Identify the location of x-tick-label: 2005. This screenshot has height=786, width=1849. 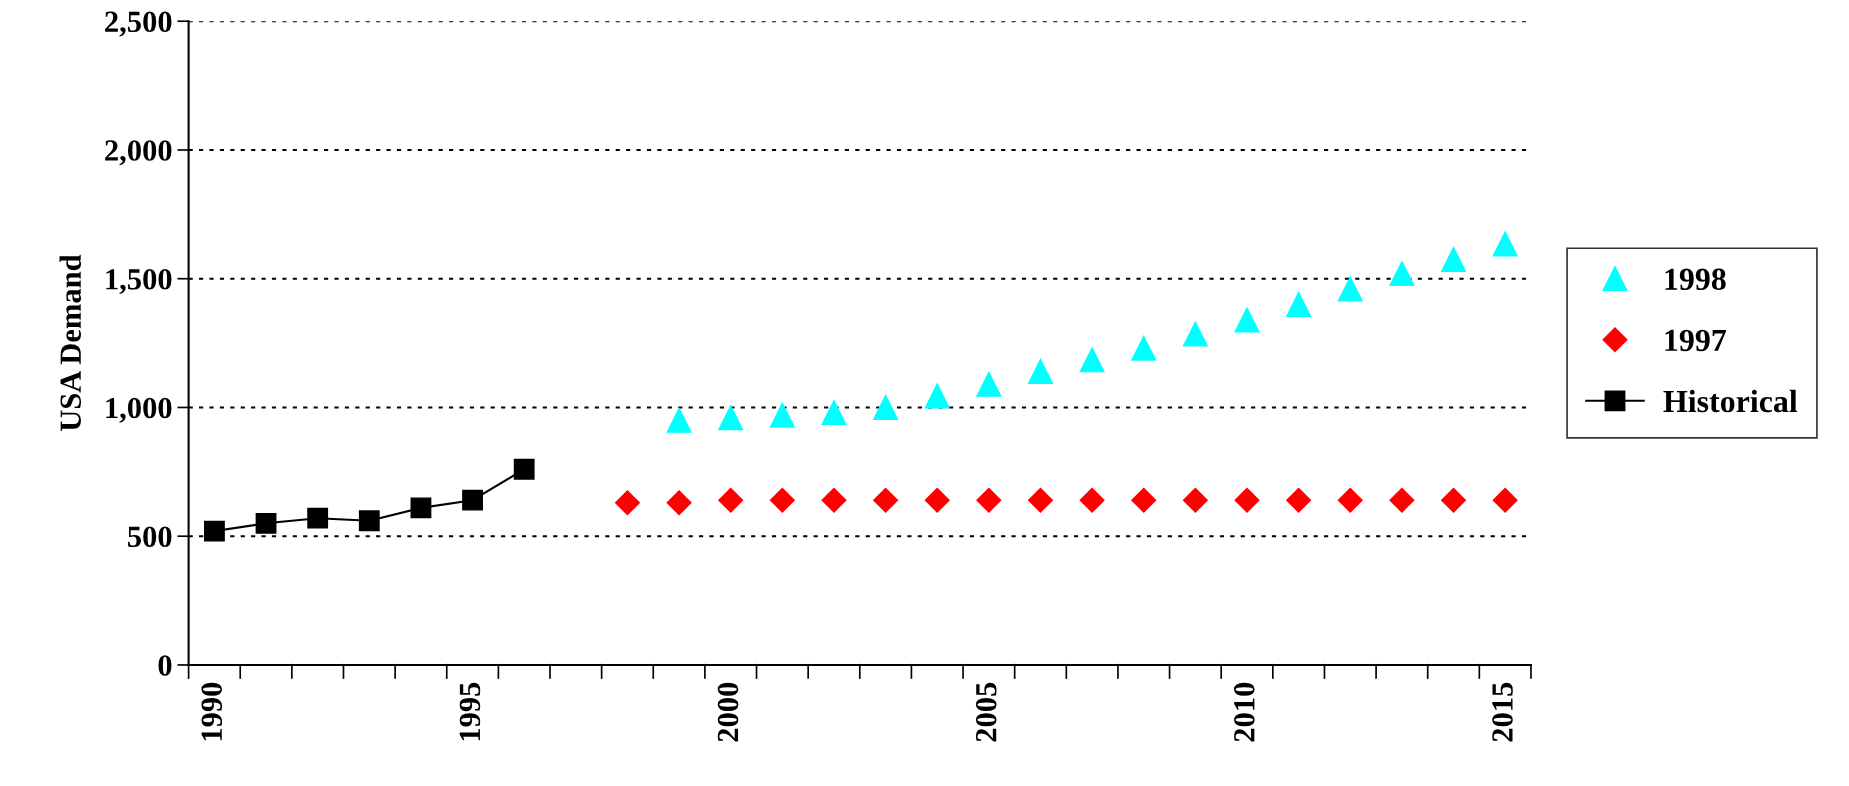
(986, 712).